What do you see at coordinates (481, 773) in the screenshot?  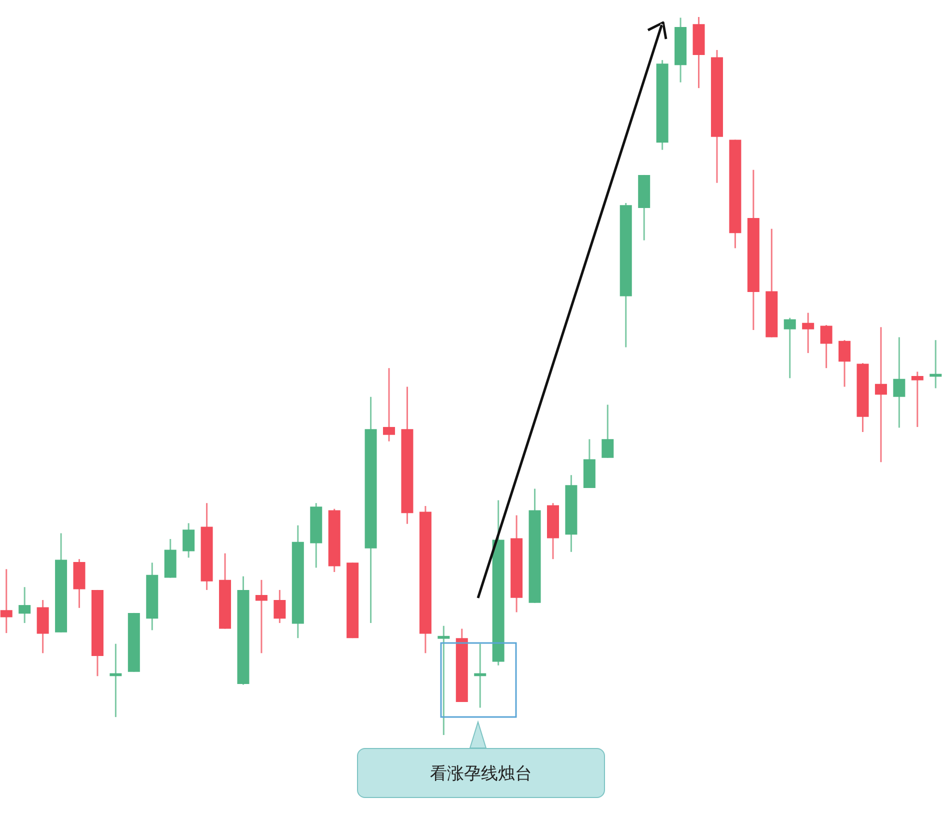 I see `text: 看涨孕线烛台` at bounding box center [481, 773].